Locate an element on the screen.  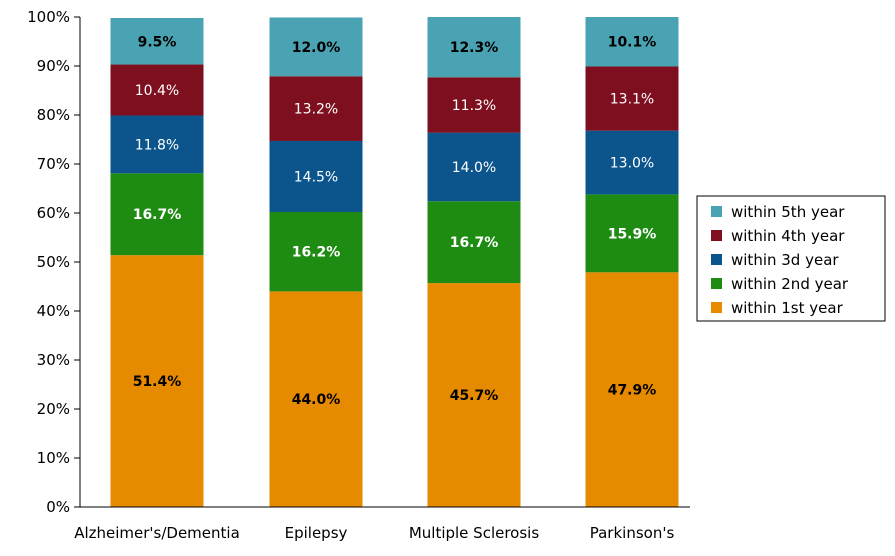
bar-segment-parkinson-s-within-1st-year is located at coordinates (632, 389).